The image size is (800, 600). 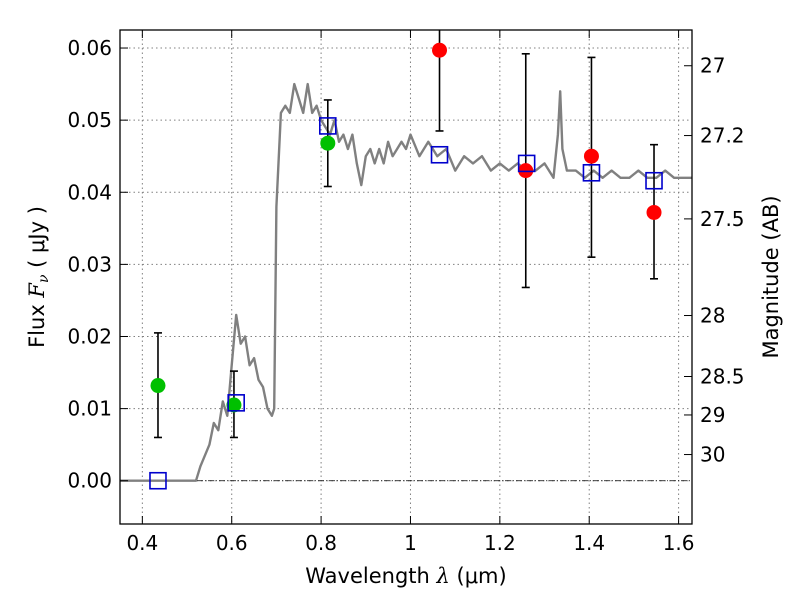 I want to click on y-axis-label: Flux Fν ( μJy ), so click(x=38, y=277).